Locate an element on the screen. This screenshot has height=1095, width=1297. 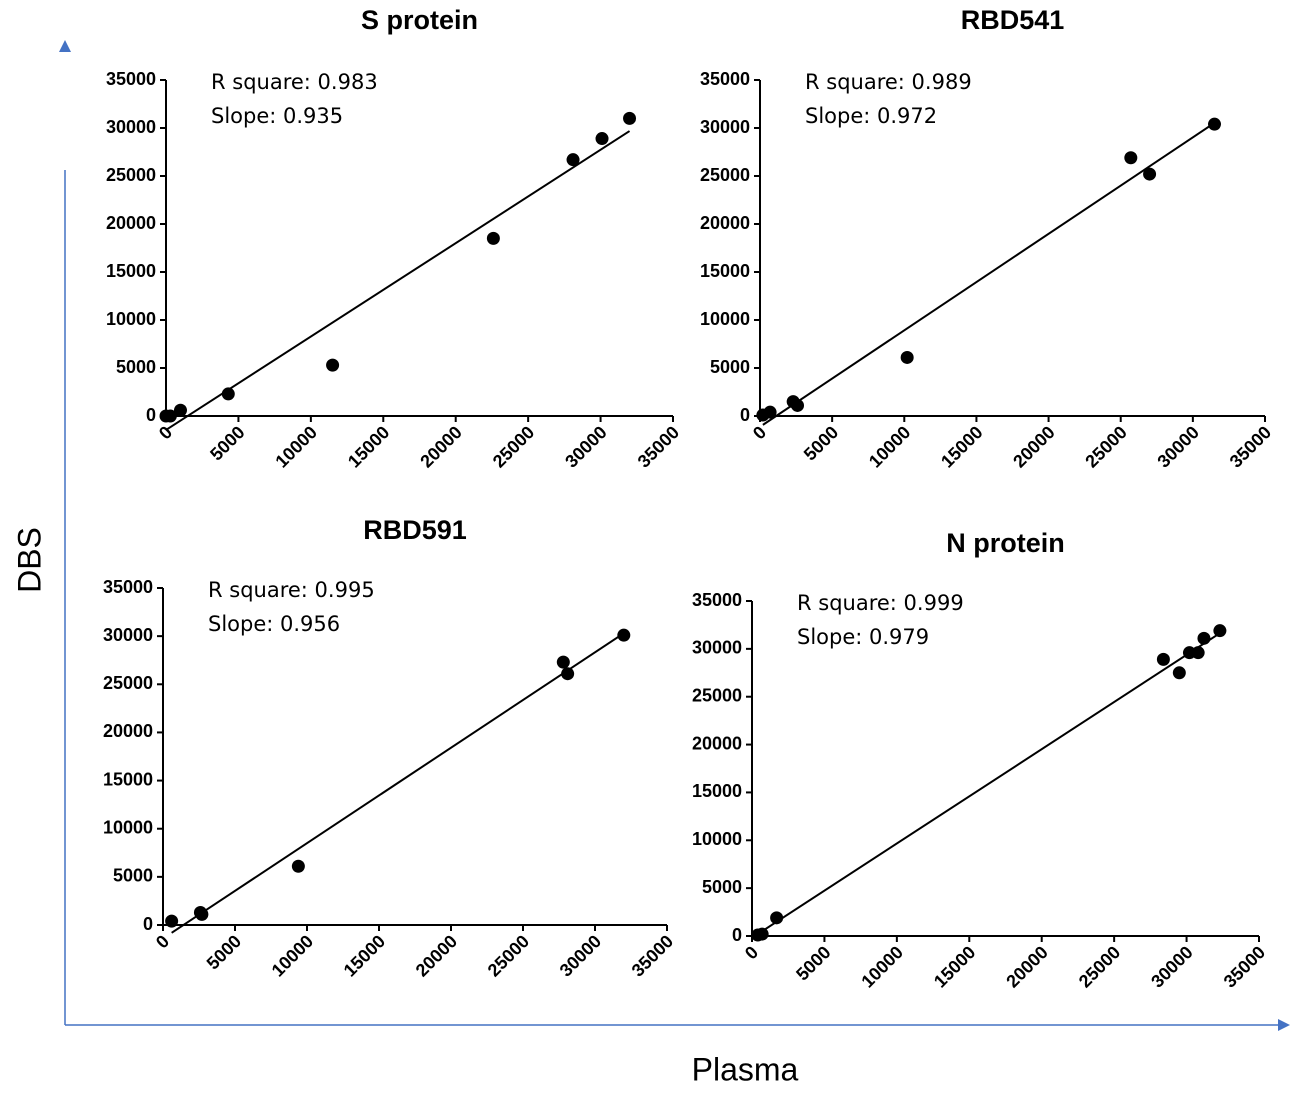
annotation: Slope: 0.979 is located at coordinates (863, 637).